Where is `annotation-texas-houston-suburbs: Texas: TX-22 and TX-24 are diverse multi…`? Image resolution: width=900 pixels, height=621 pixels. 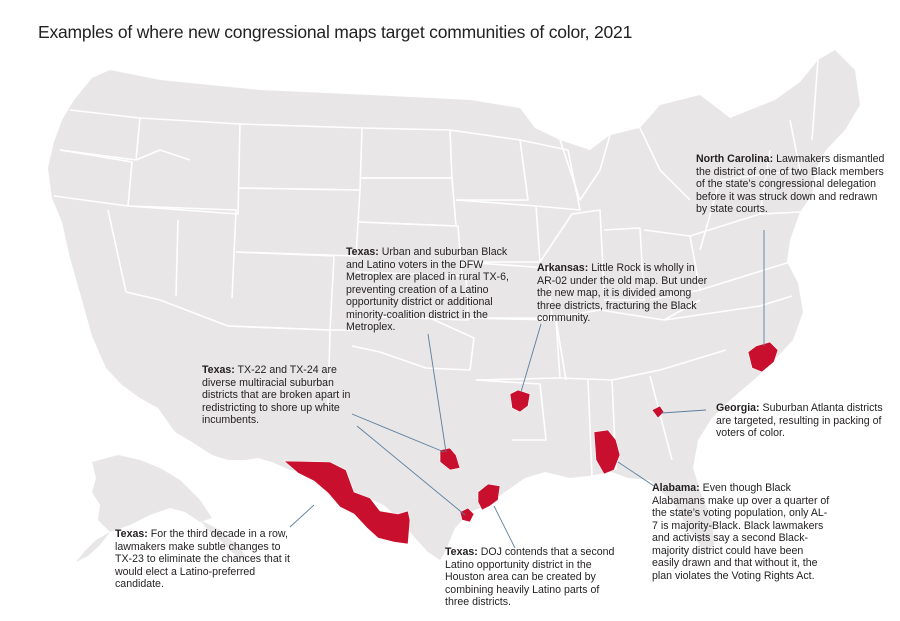 annotation-texas-houston-suburbs: Texas: TX-22 and TX-24 are diverse multi… is located at coordinates (278, 395).